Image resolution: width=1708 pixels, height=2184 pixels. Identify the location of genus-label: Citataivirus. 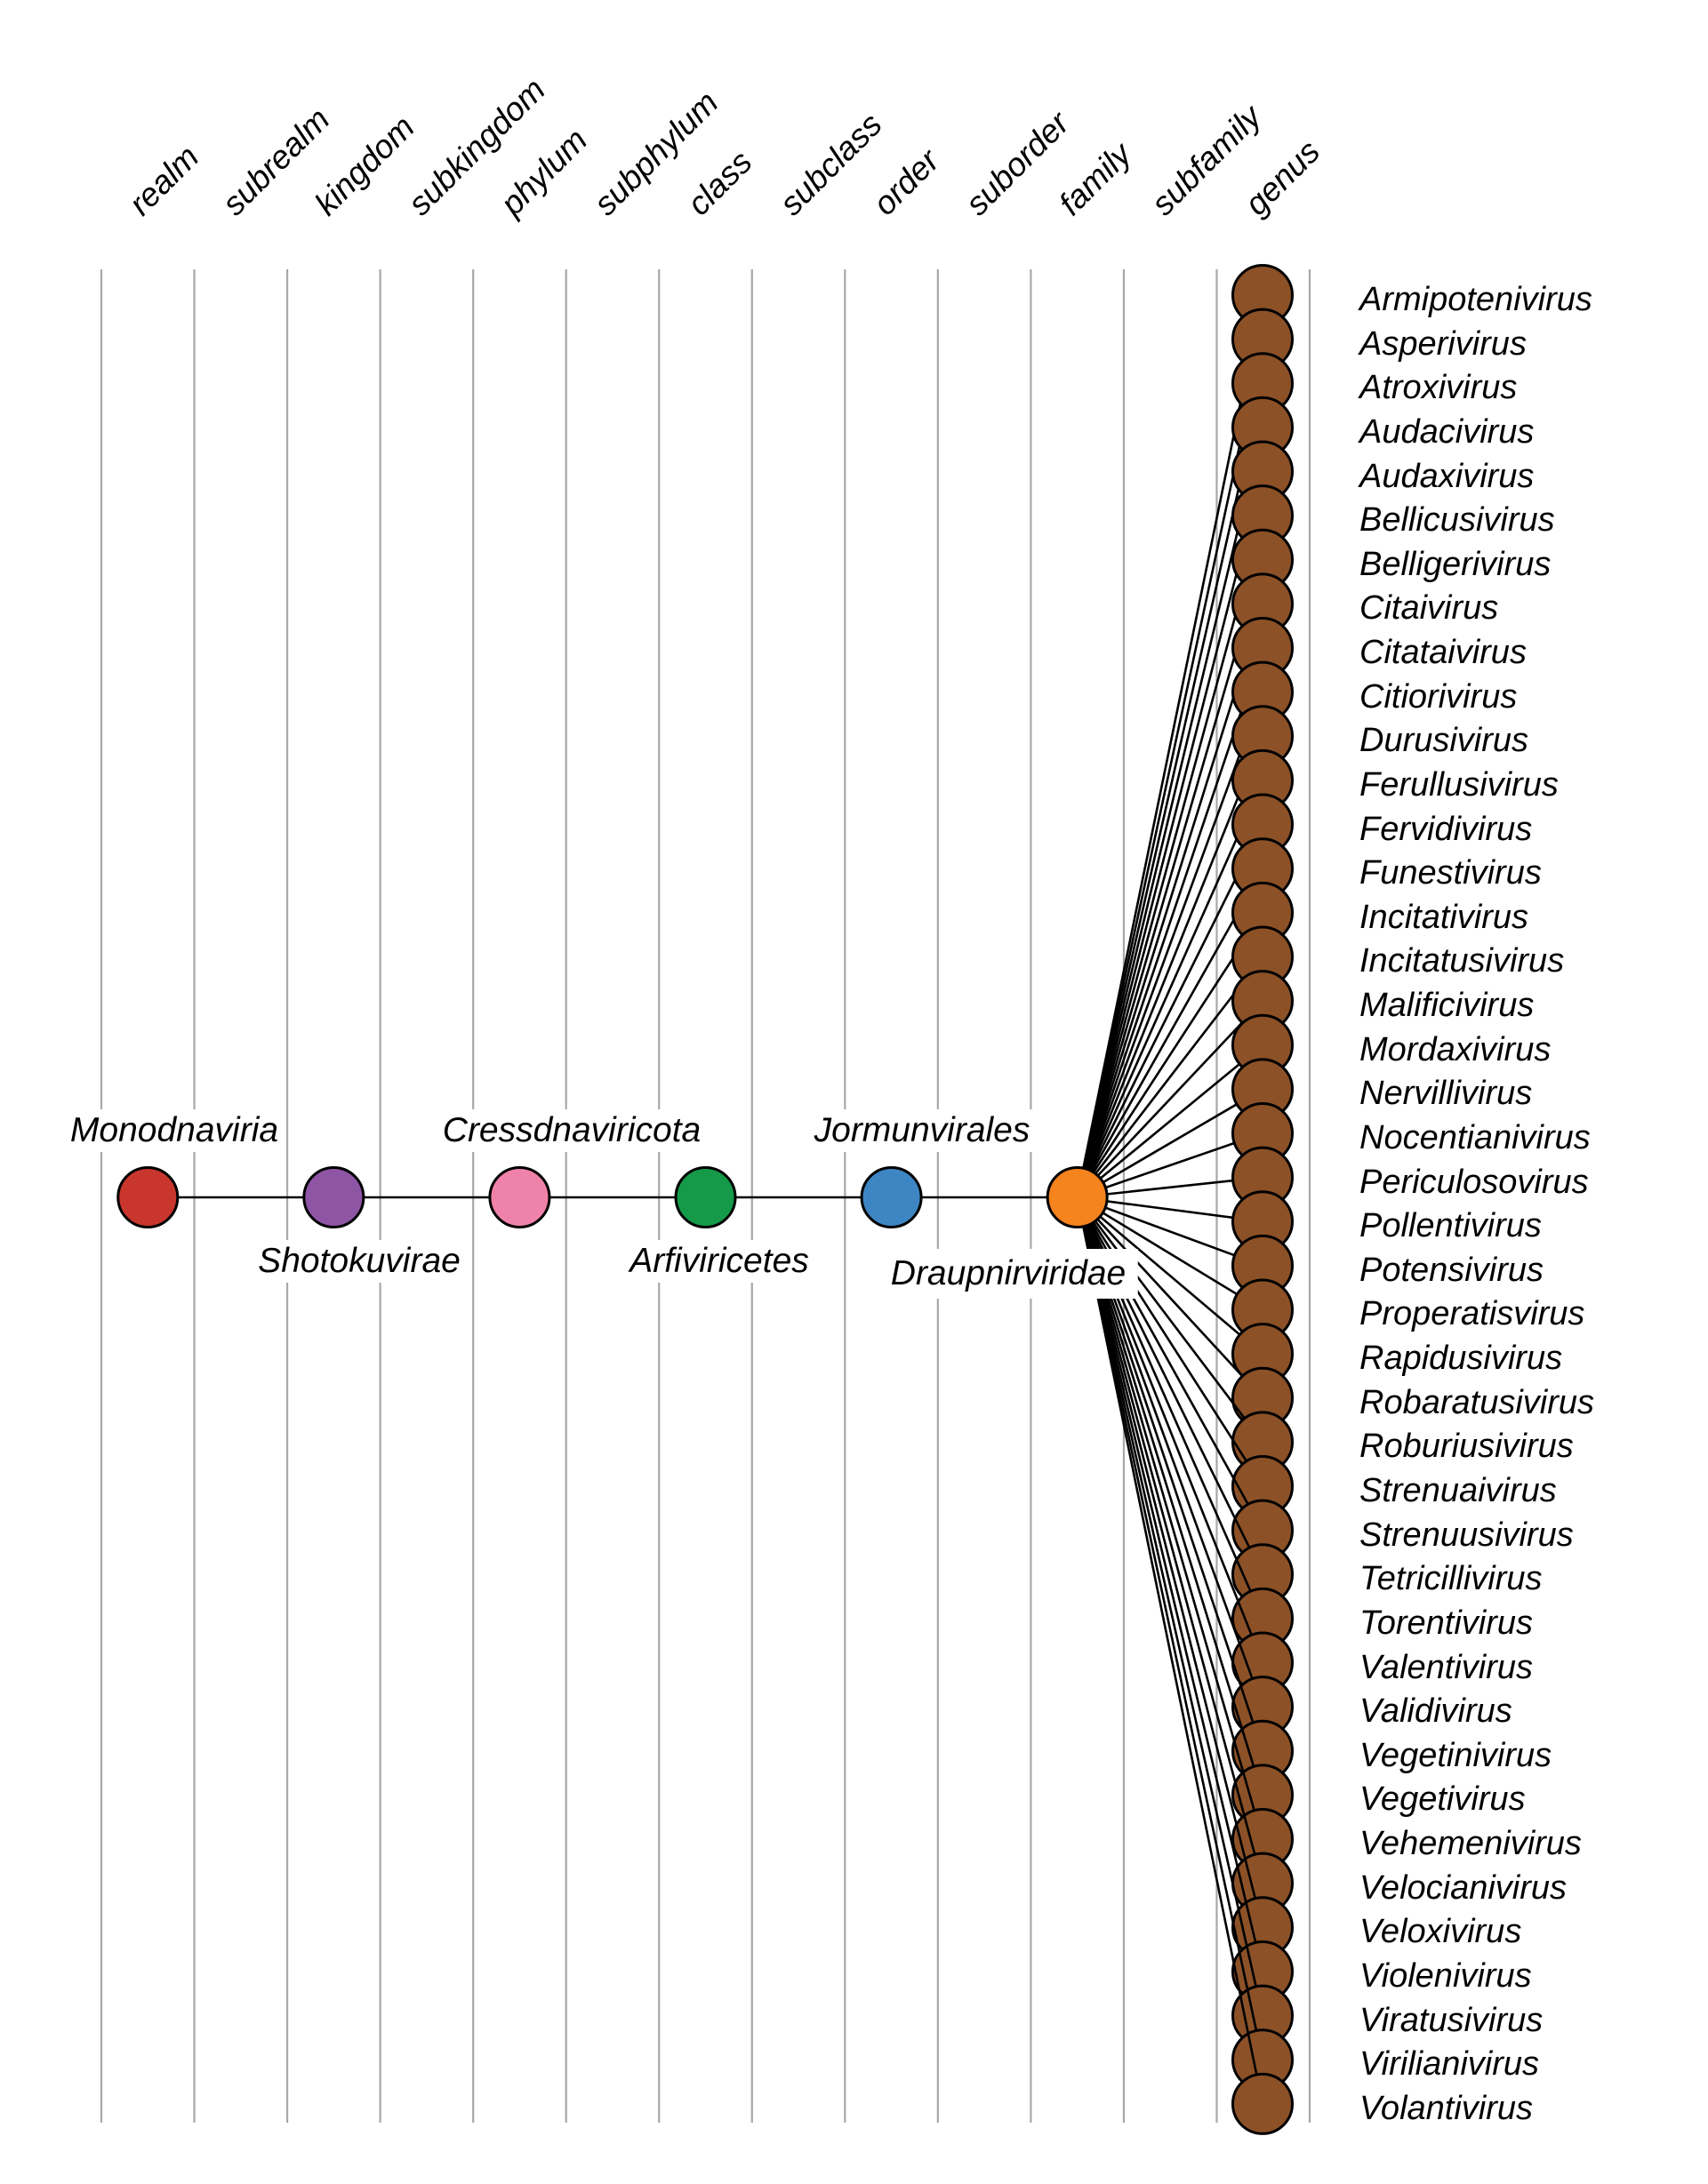
(1443, 653).